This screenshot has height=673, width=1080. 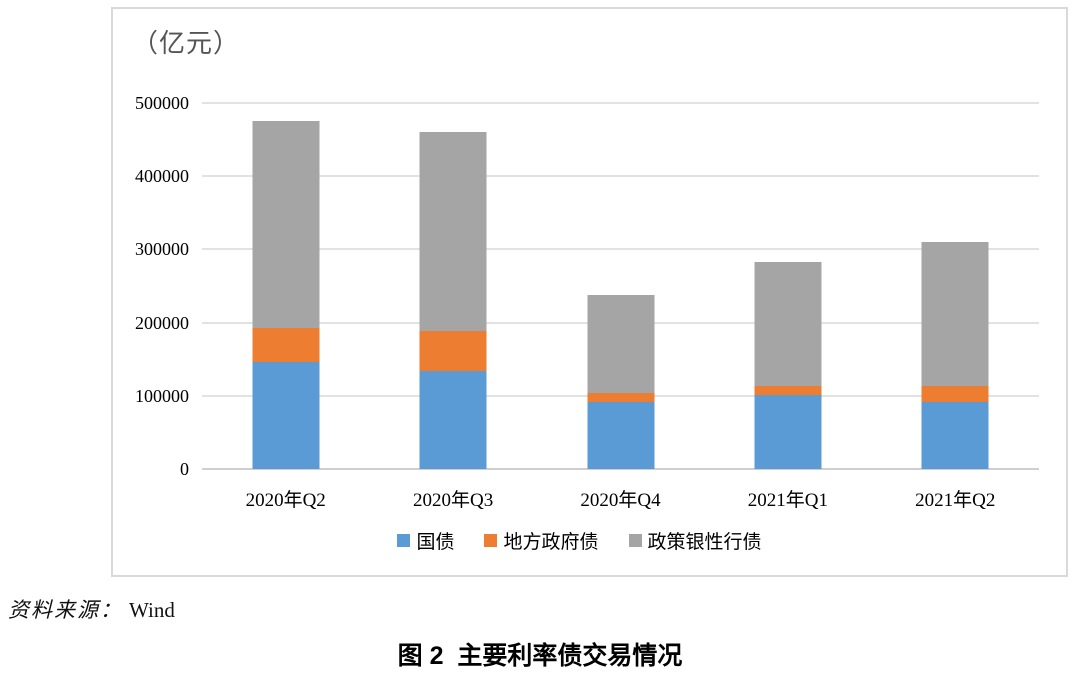 I want to click on x-tick-label: 2020年Q4, so click(x=620, y=500).